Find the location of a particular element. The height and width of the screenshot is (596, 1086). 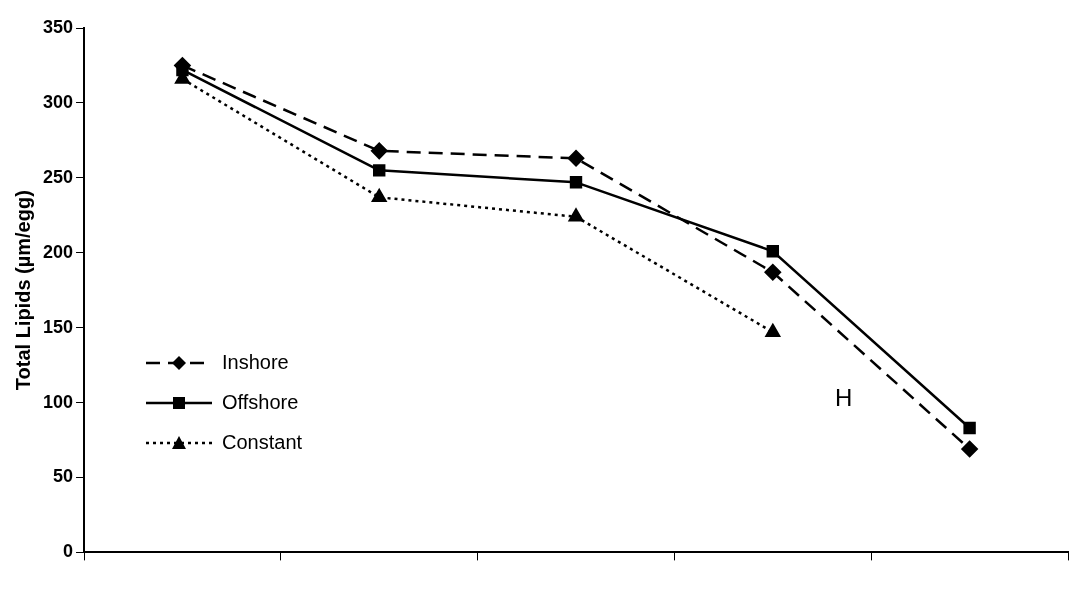

y-tick-label: 350 is located at coordinates (58, 26).